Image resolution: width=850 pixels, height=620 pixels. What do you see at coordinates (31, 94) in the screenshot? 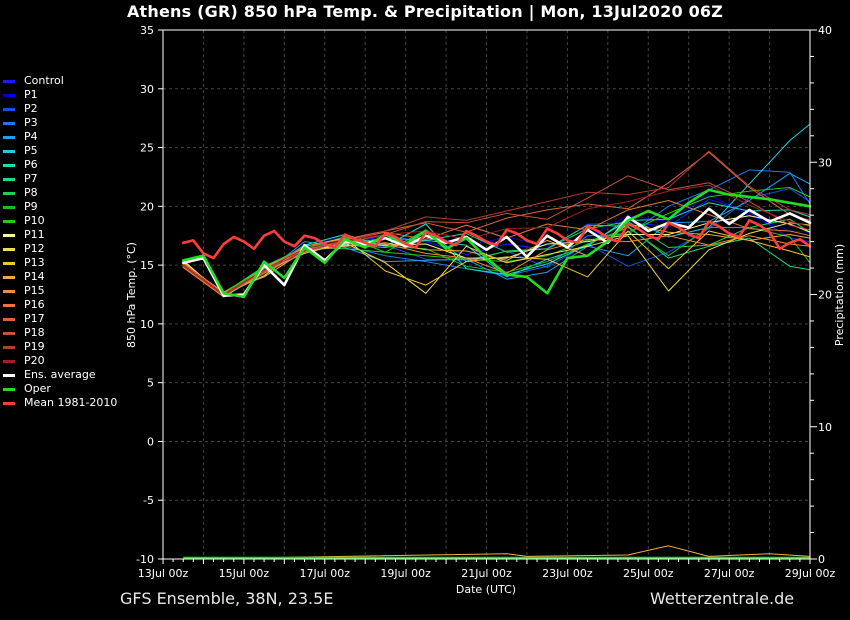
I see `legend-label: P1` at bounding box center [31, 94].